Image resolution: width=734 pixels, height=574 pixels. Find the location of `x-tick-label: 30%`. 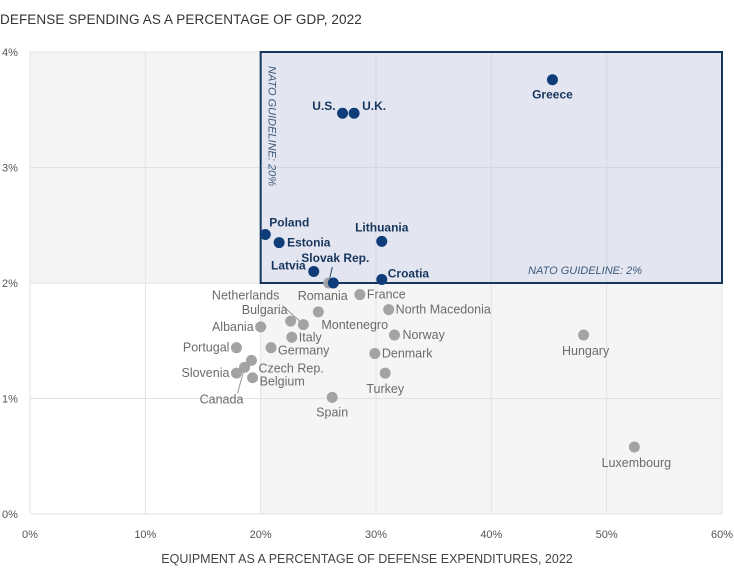

x-tick-label: 30% is located at coordinates (376, 535).